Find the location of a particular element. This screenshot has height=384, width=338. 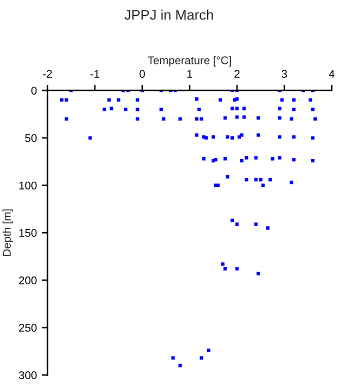

x-tick-label: 1 is located at coordinates (189, 74).